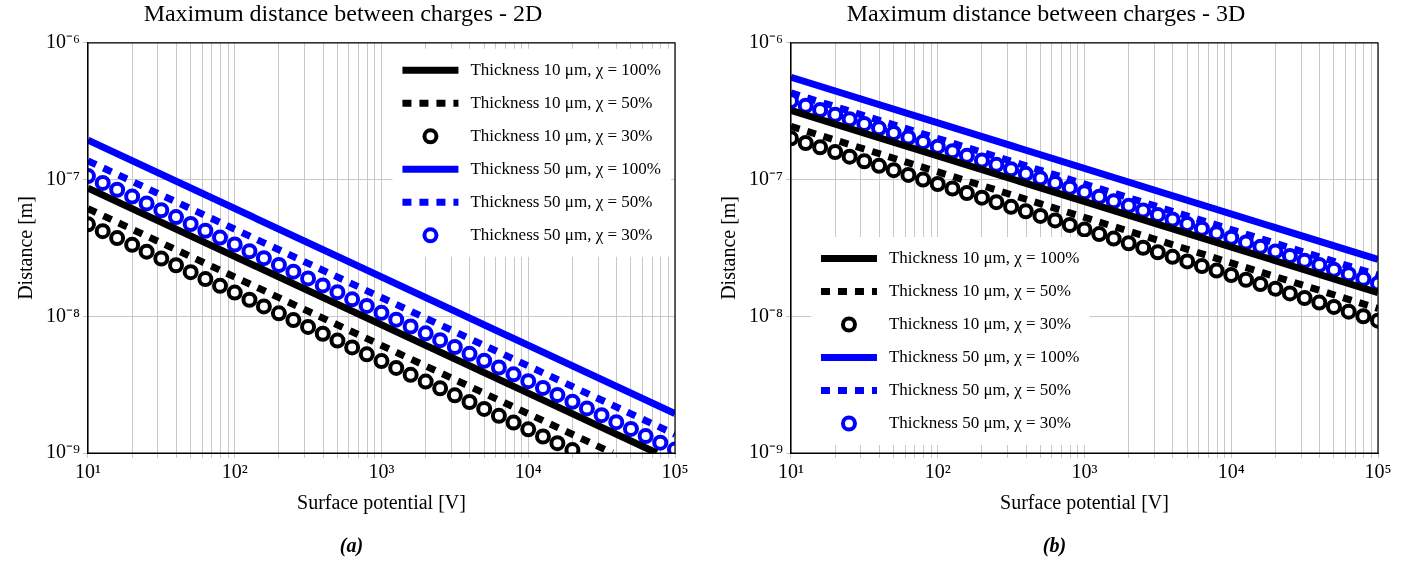 Image resolution: width=1407 pixels, height=588 pixels. Describe the element at coordinates (381, 503) in the screenshot. I see `x-axis-title: Surface potential [V]` at that location.